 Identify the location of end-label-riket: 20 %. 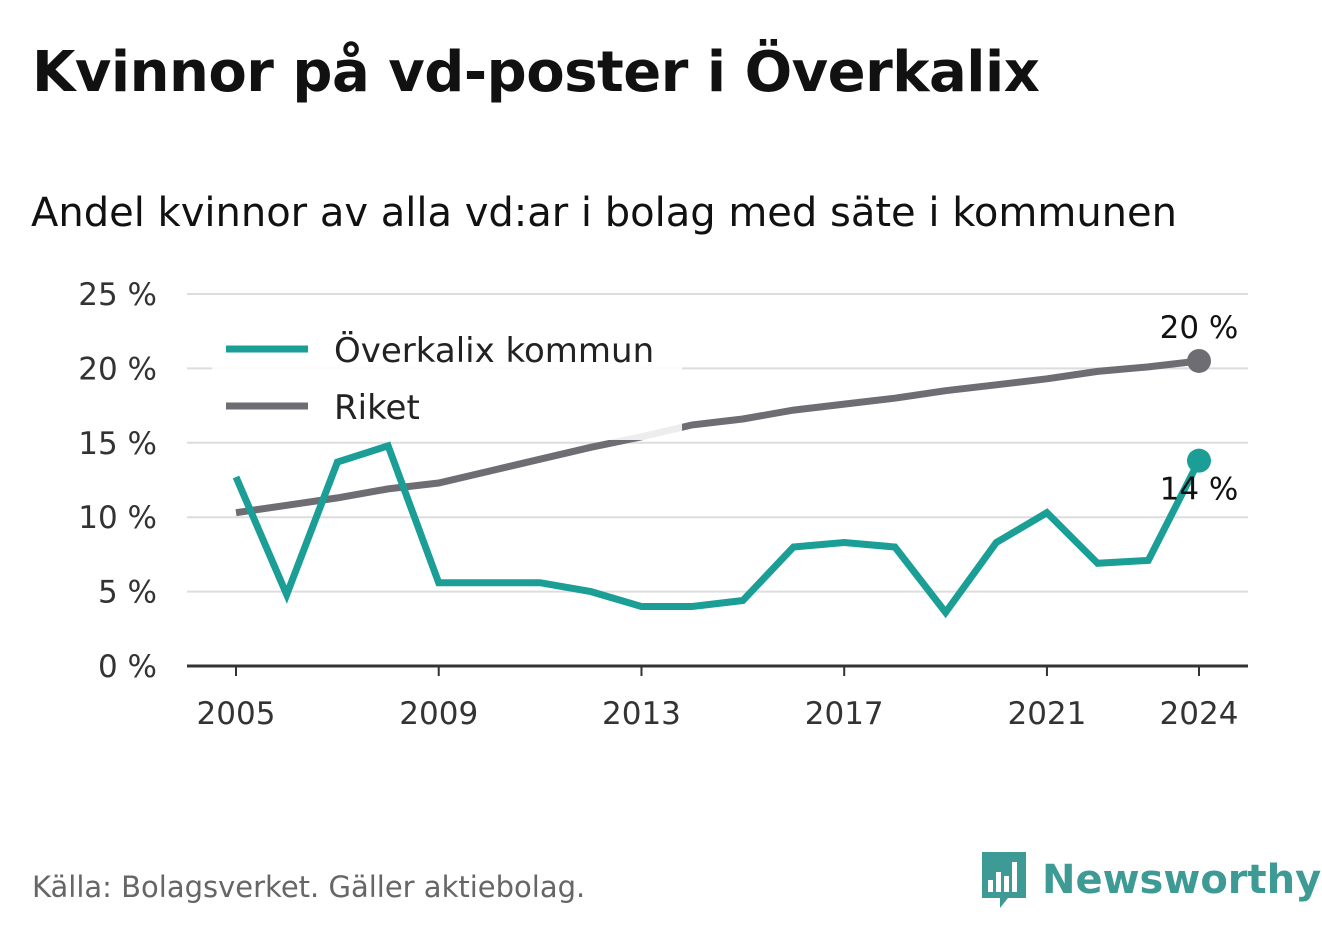
(1199, 328).